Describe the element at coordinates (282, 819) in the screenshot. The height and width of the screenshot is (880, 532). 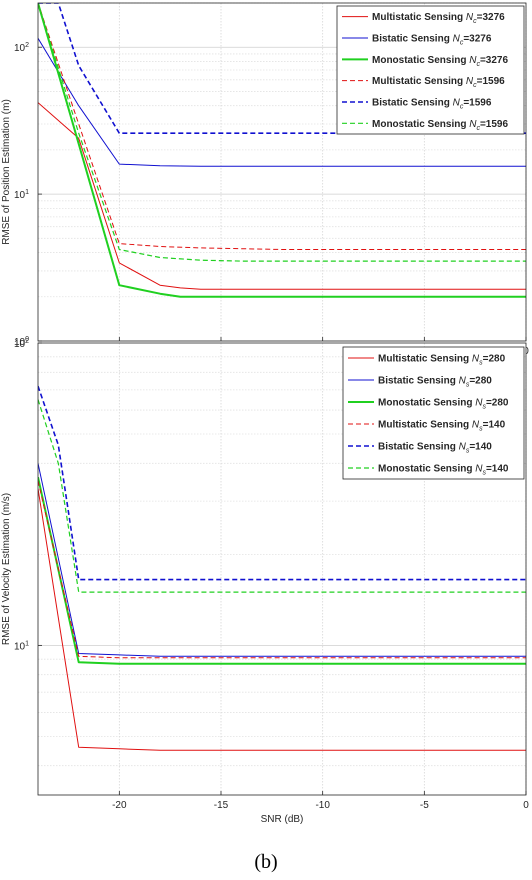
I see `x-axis-label: SNR (dB)` at that location.